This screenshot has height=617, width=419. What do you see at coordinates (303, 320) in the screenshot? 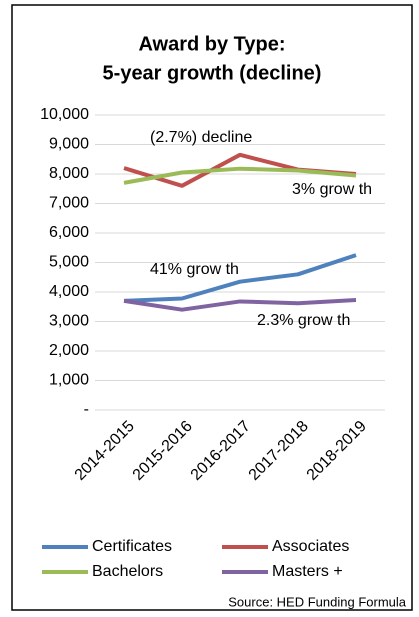
I see `annotation: 2.3% grow th` at bounding box center [303, 320].